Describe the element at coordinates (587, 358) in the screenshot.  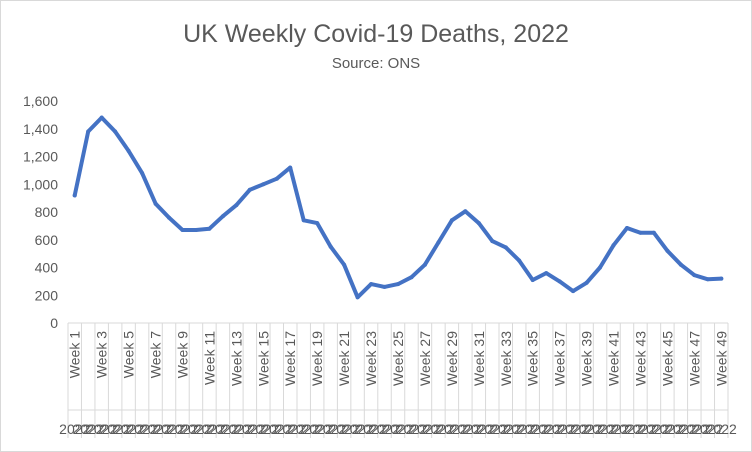
I see `x-tick-label: Week 39` at that location.